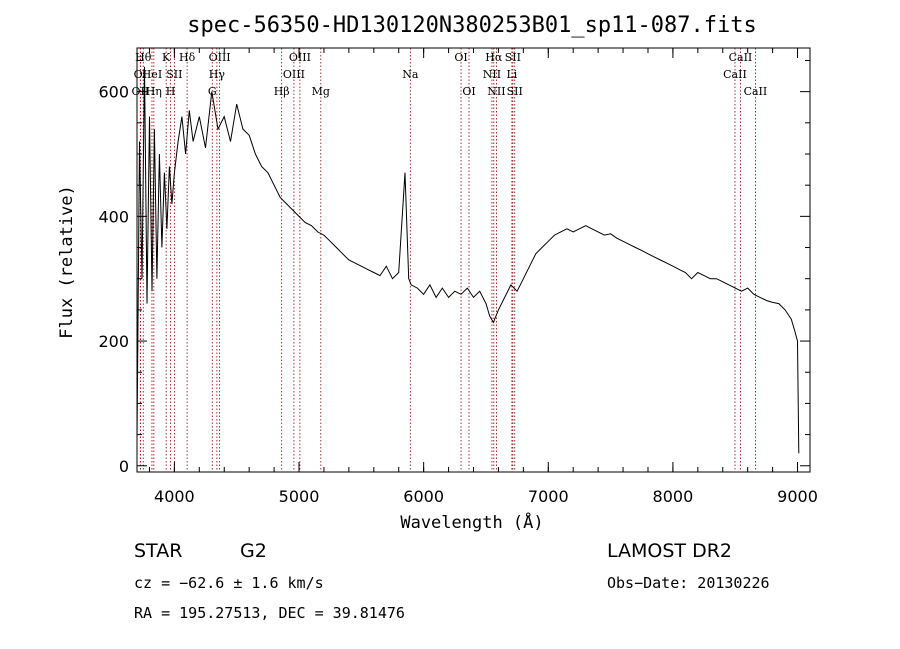  Describe the element at coordinates (321, 91) in the screenshot. I see `line-label: Mg` at that location.